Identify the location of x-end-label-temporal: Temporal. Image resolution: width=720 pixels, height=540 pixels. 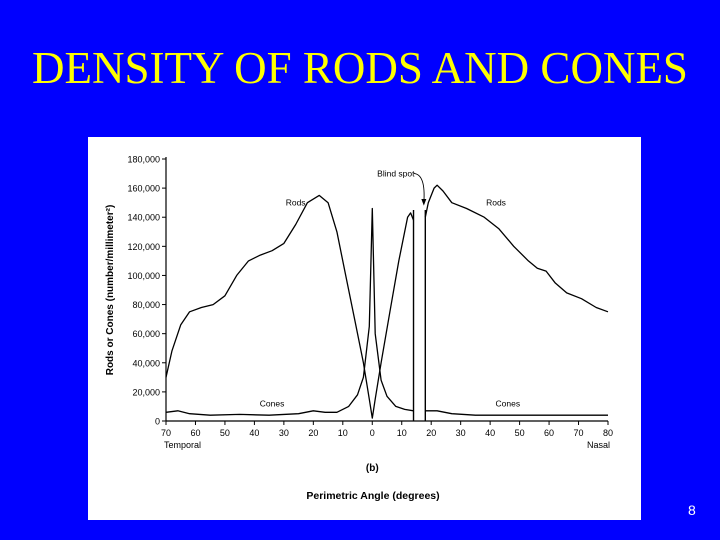
(182, 445).